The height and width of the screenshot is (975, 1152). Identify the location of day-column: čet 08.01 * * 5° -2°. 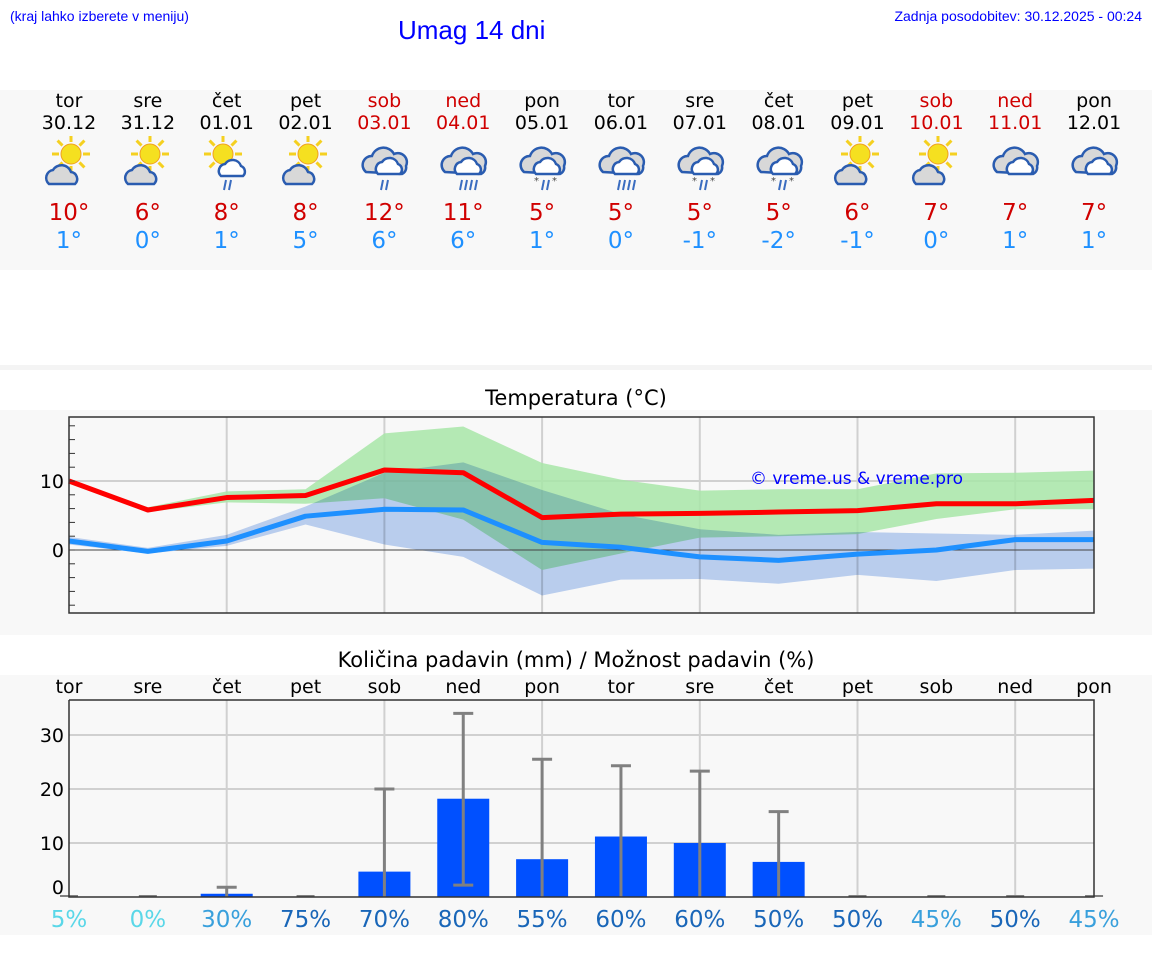
(779, 172).